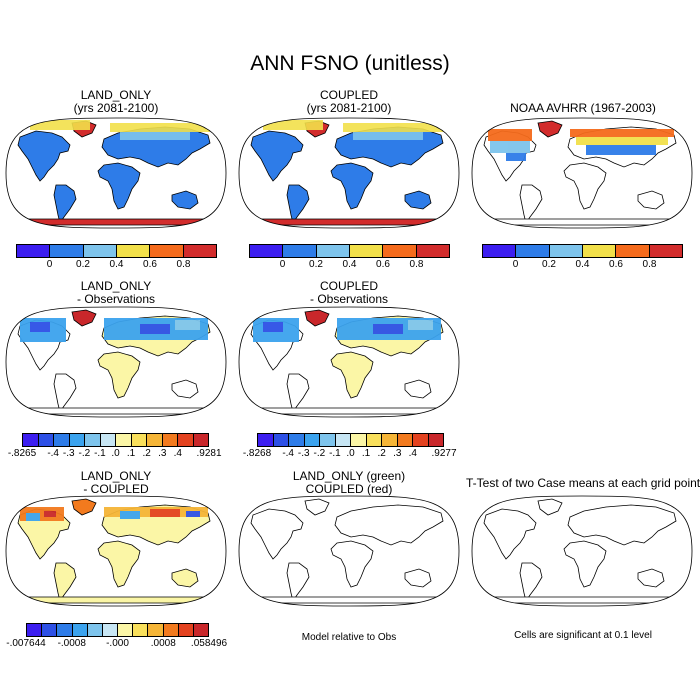 The image size is (700, 700). I want to click on colorbar-ticks-land-coupled: -.007644 -.0008 -.000 .0008 .058496, so click(116, 645).